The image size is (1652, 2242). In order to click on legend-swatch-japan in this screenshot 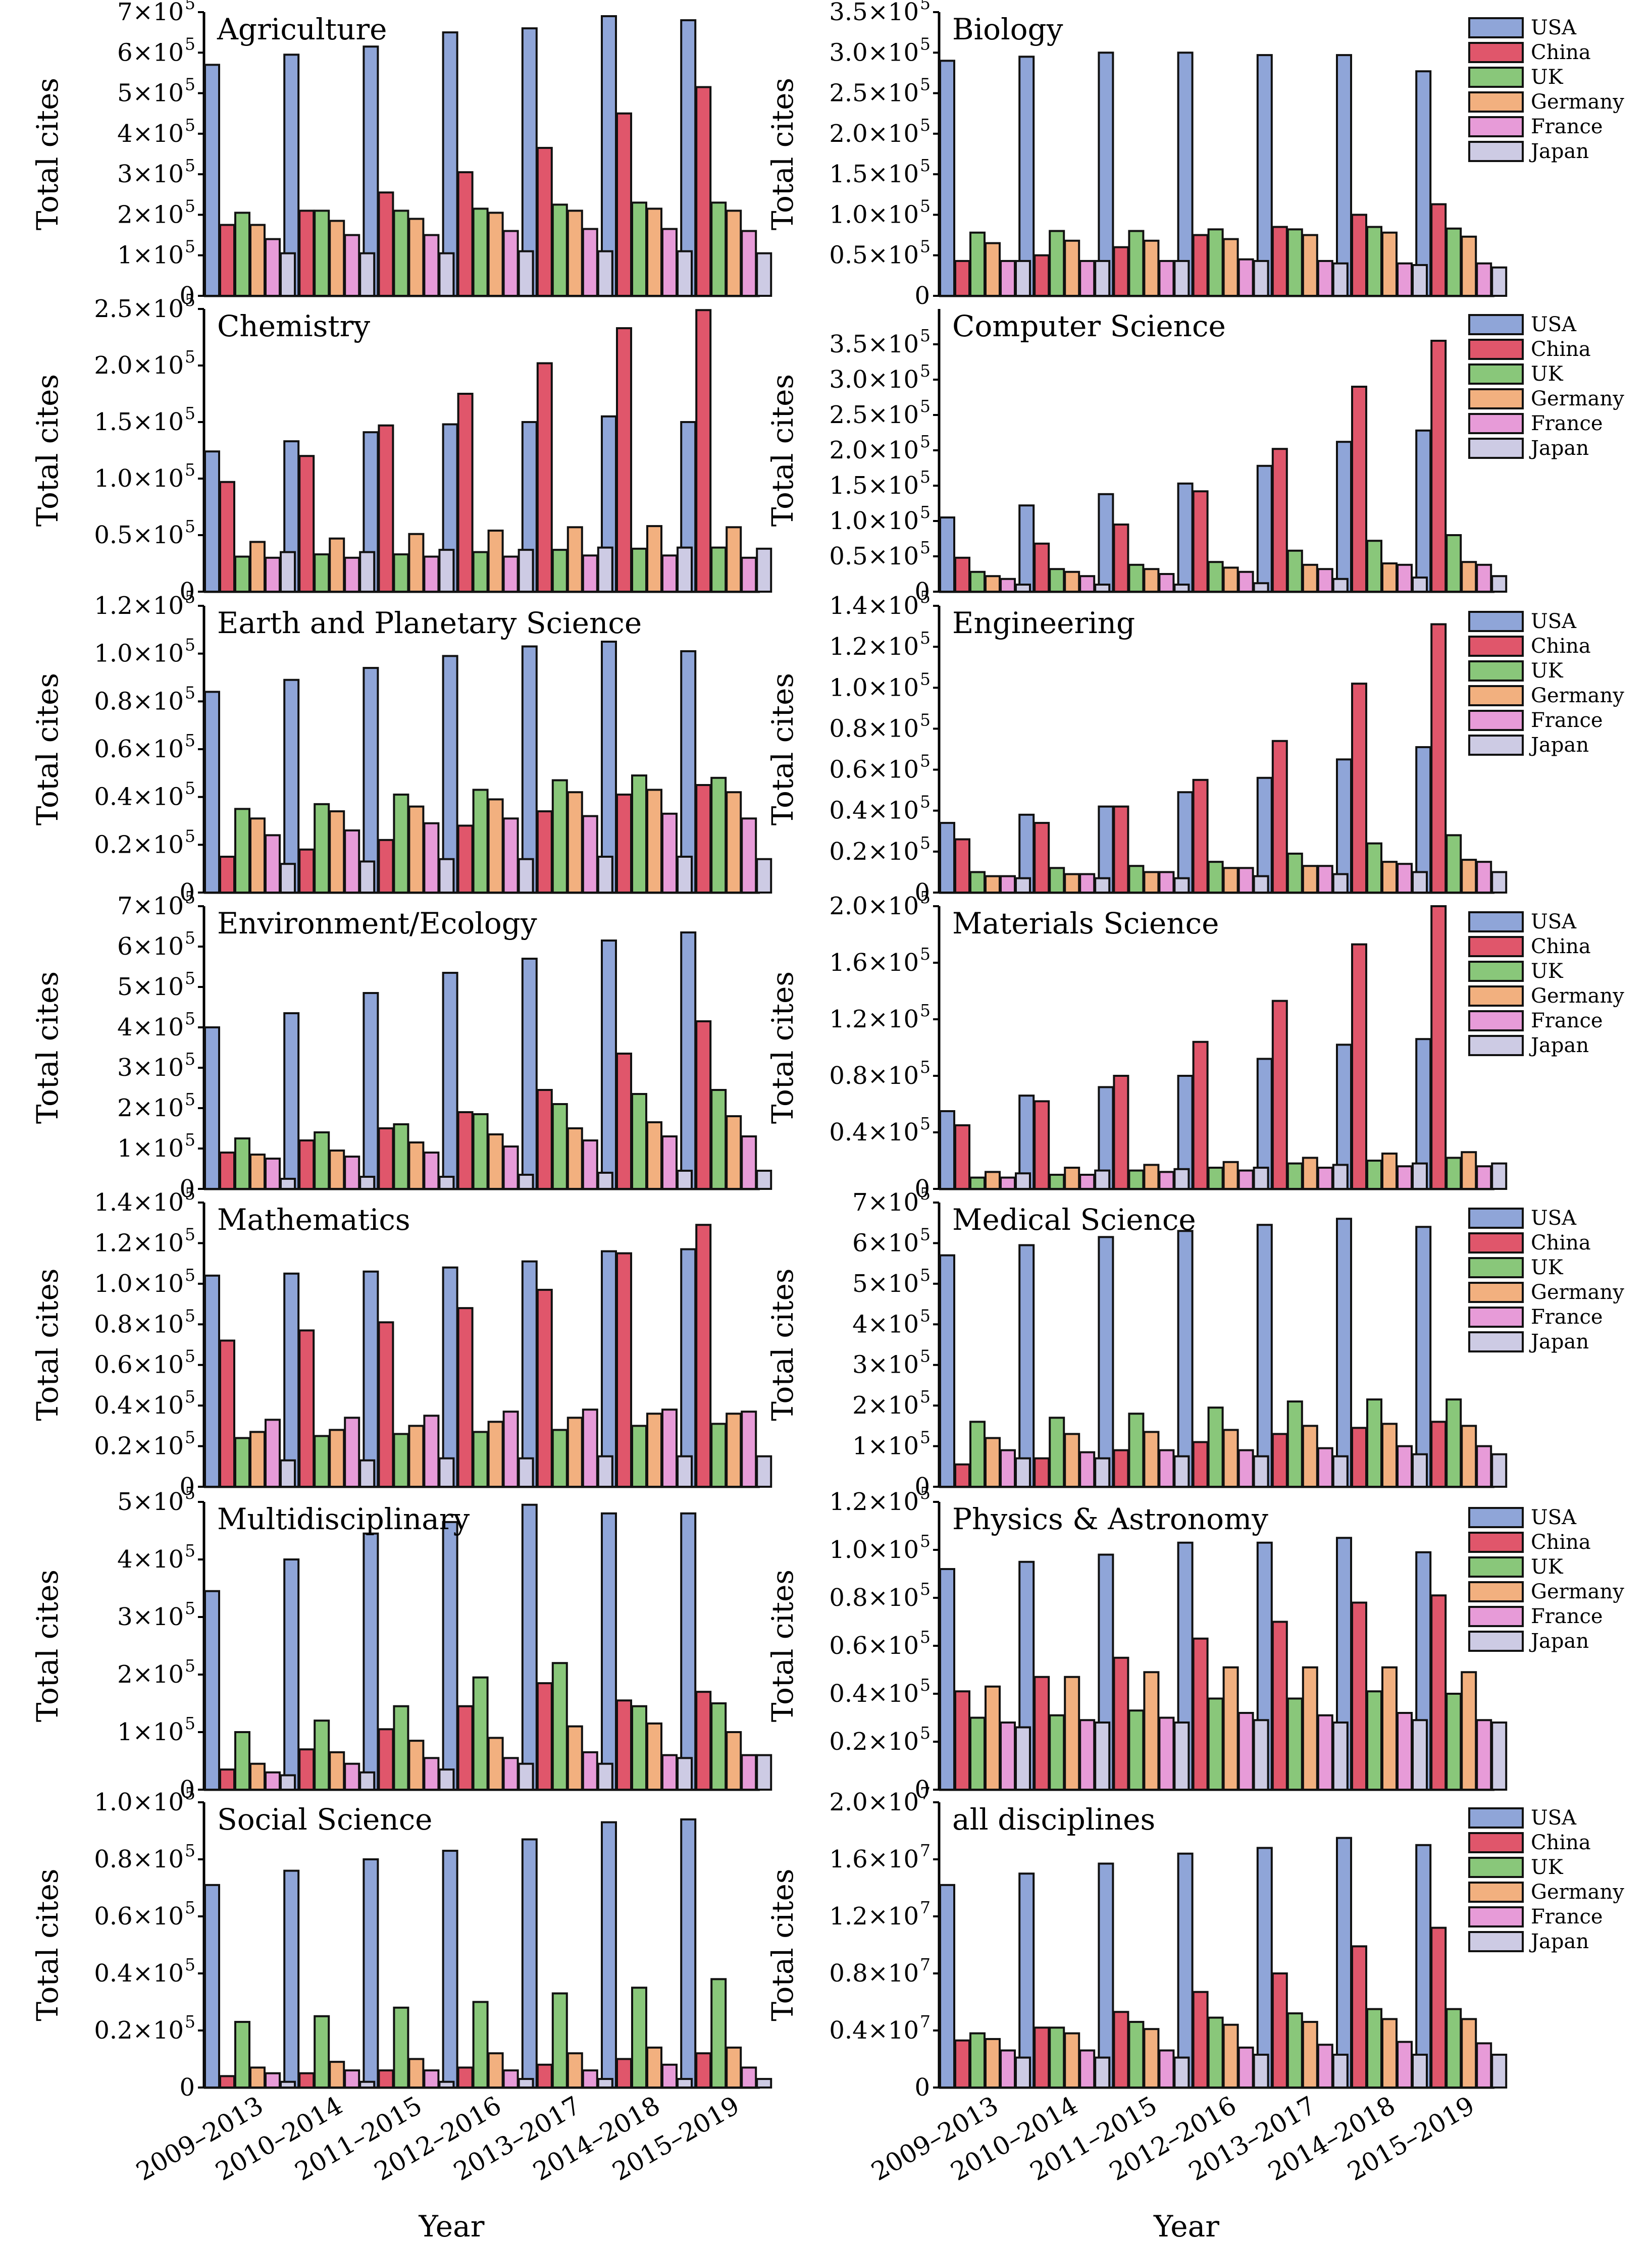, I will do `click(1496, 1341)`.